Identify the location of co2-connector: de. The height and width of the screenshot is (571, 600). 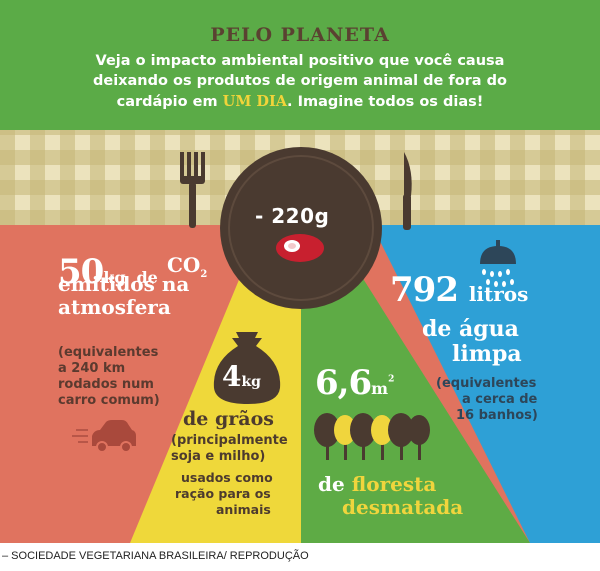
(147, 277).